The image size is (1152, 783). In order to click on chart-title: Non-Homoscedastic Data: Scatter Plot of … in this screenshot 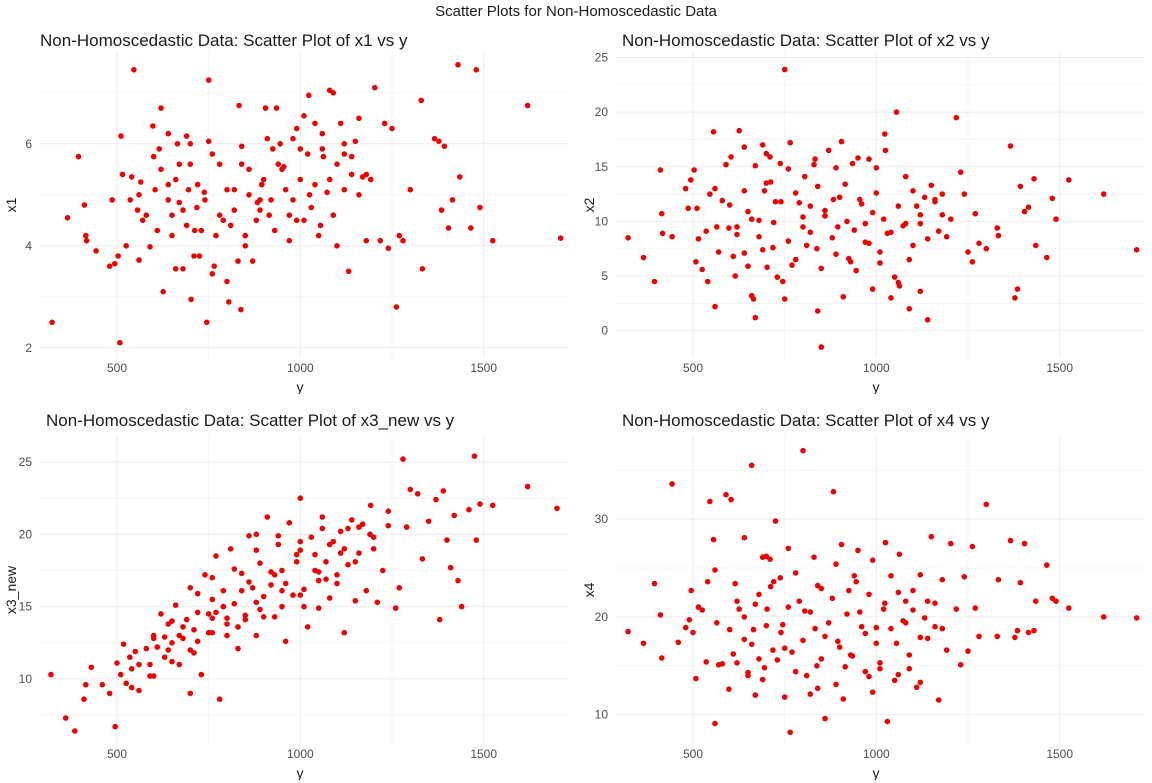, I will do `click(806, 420)`.